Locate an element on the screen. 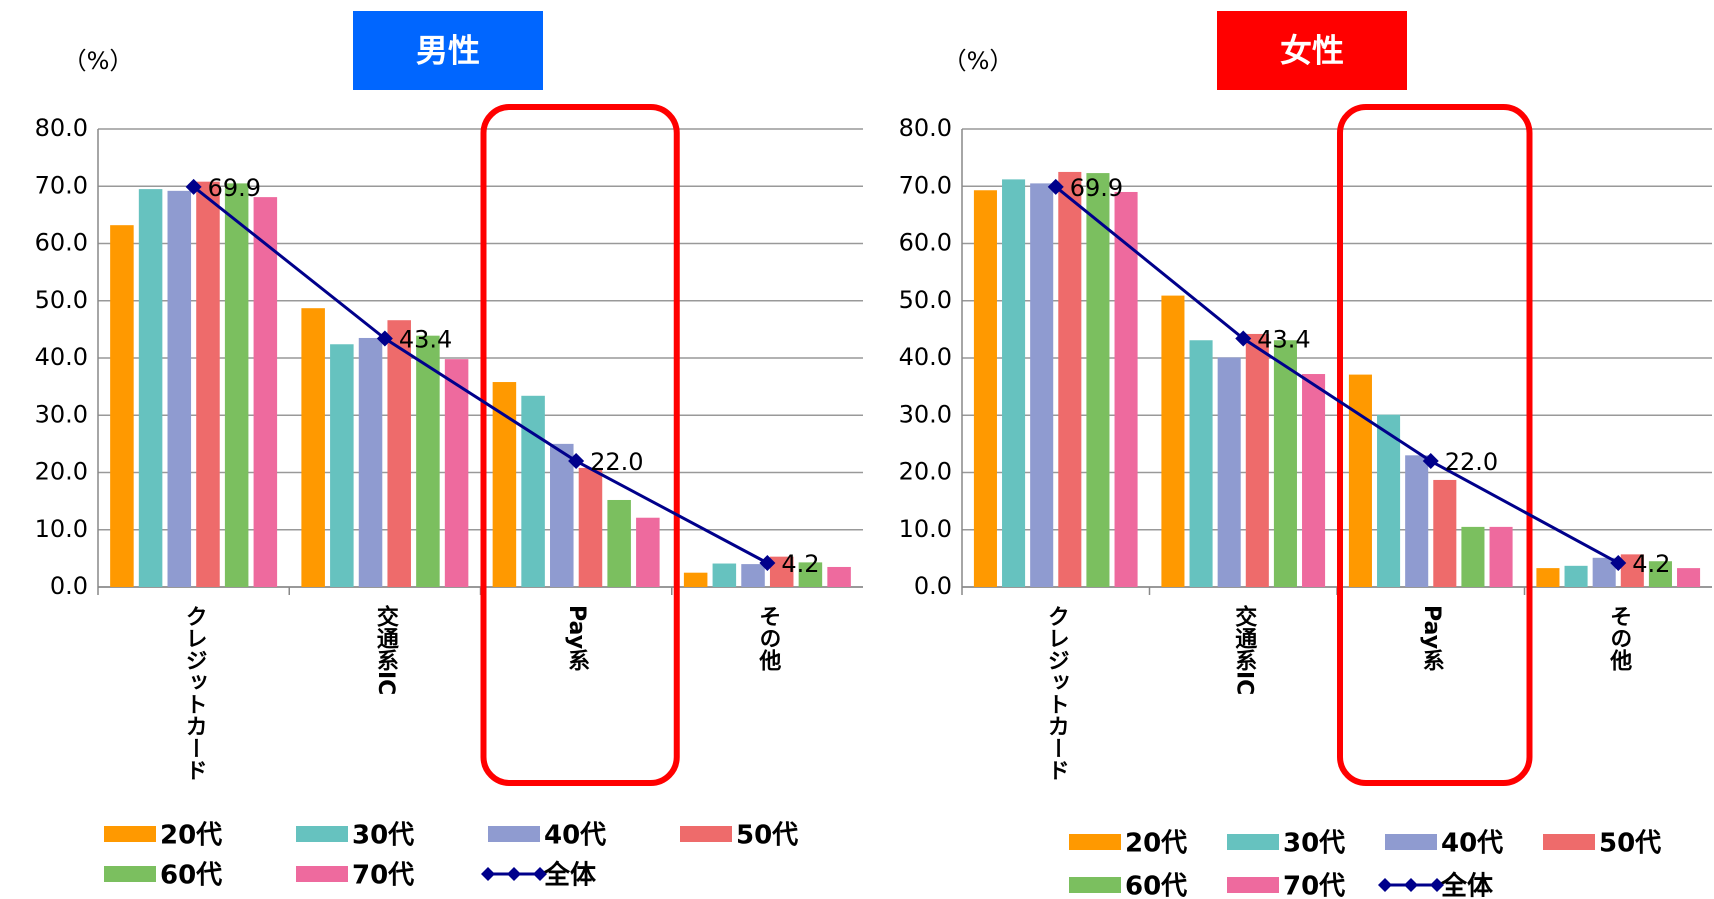  highlight-frame is located at coordinates (580, 445).